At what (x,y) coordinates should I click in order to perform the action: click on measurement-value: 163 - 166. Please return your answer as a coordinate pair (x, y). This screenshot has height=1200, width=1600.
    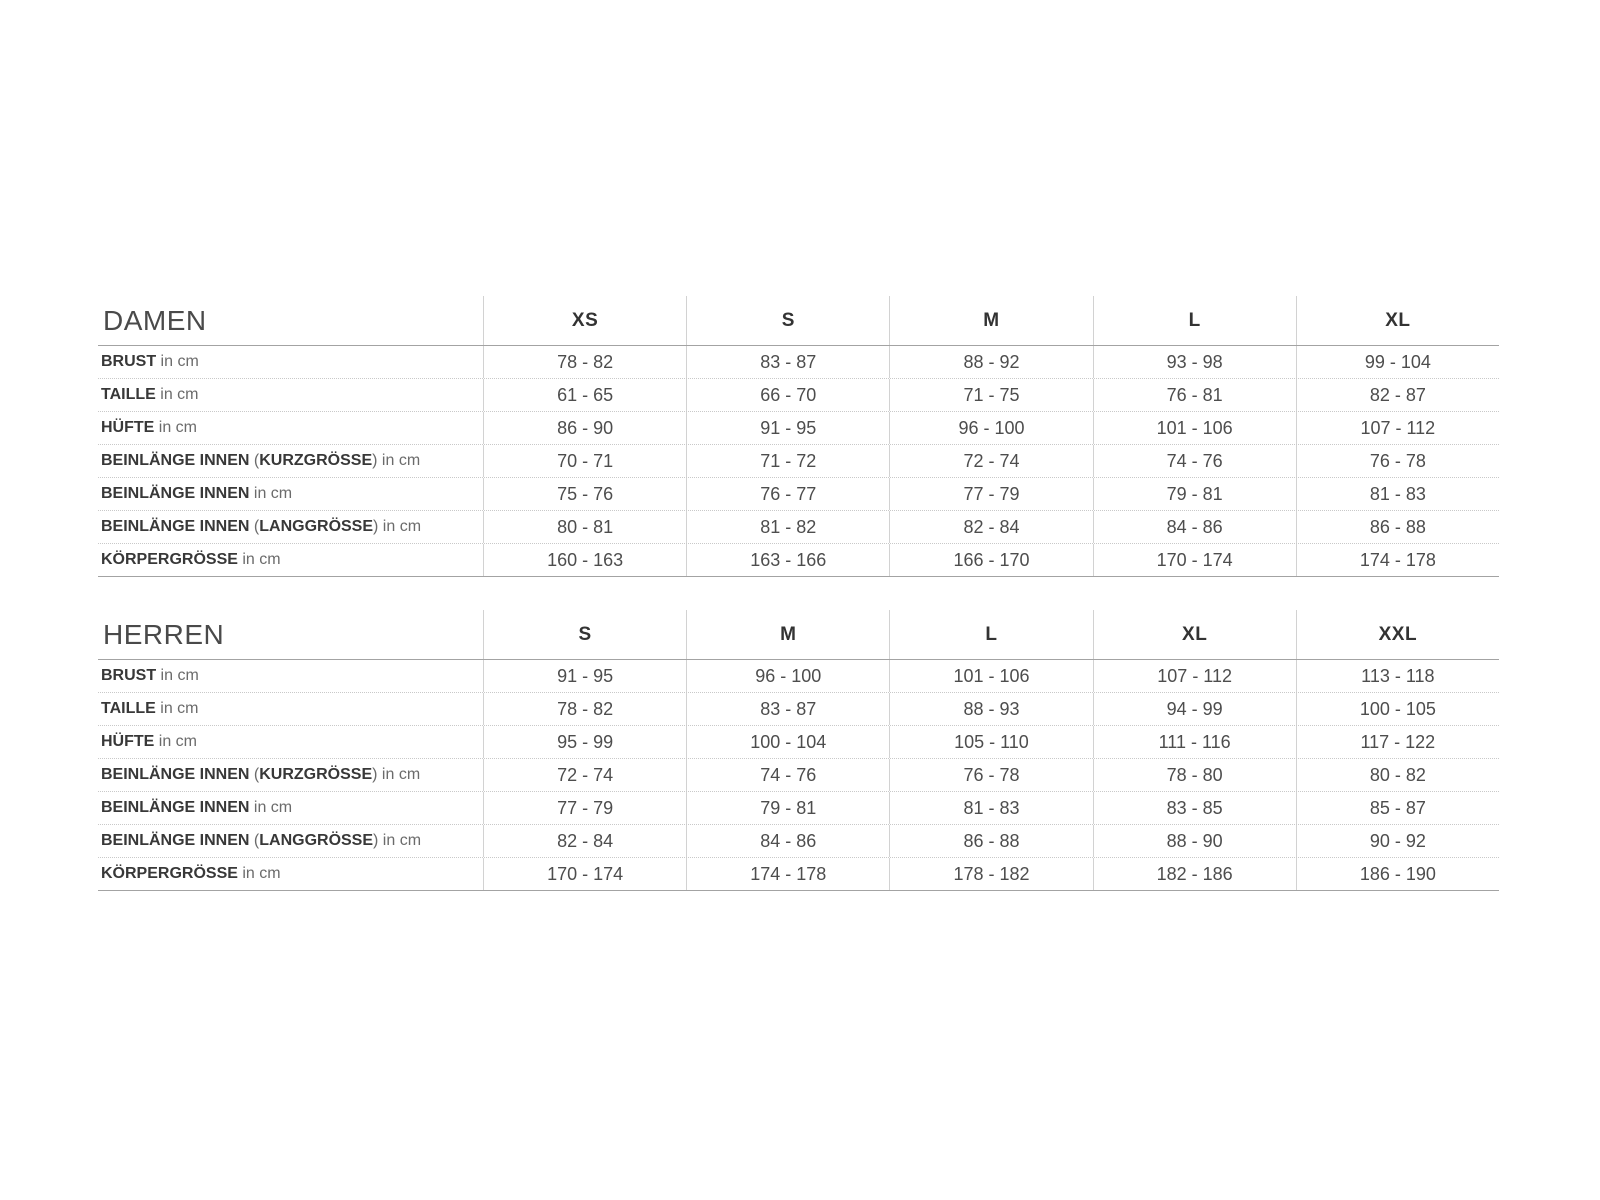
    Looking at the image, I should click on (787, 560).